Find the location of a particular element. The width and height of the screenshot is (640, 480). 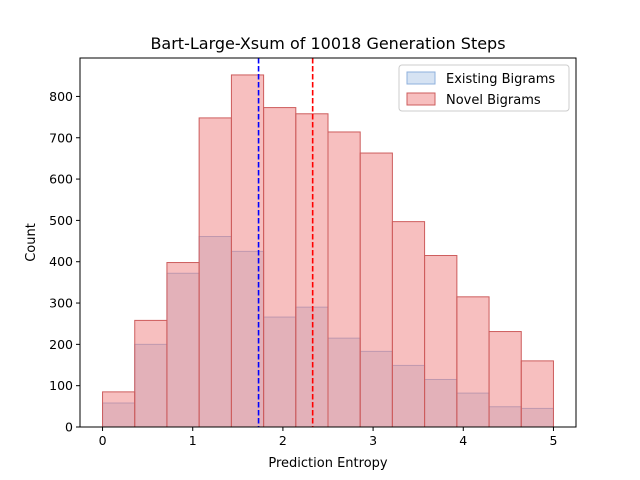

y-tick-label: 500 is located at coordinates (61, 220).